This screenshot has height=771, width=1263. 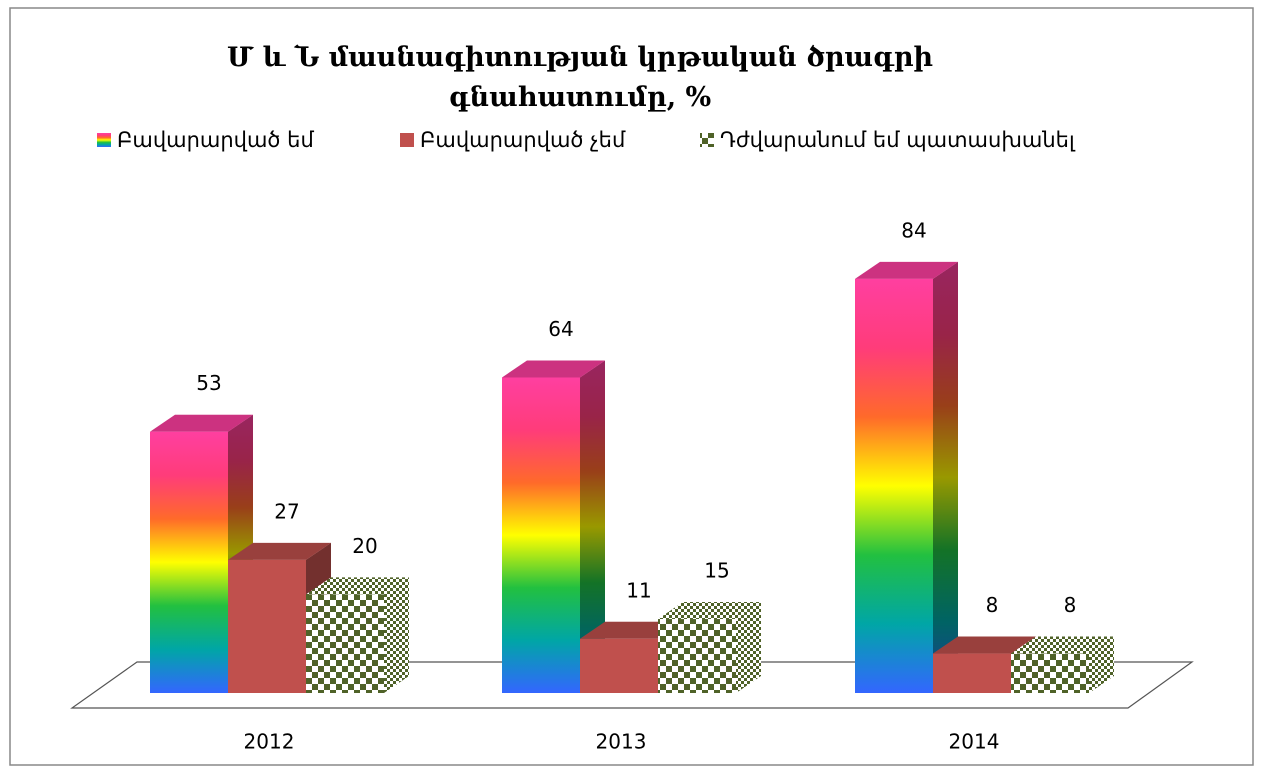 I want to click on legend-label: Բավարարված եմ, so click(x=215, y=140).